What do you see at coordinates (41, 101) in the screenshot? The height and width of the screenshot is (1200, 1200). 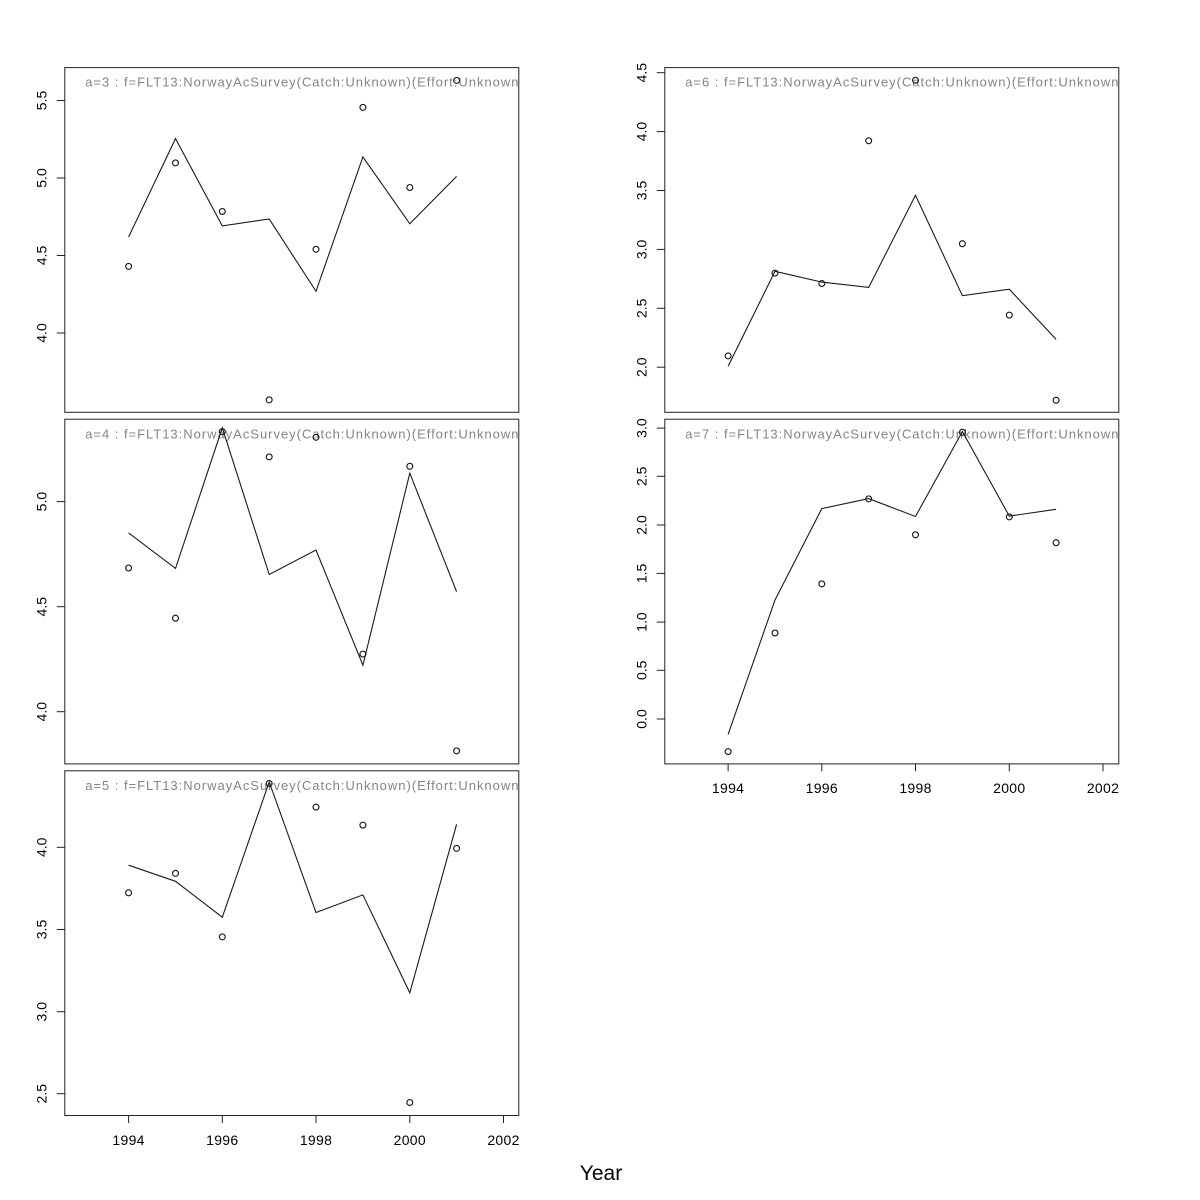 I see `svg-text: 5.5` at bounding box center [41, 101].